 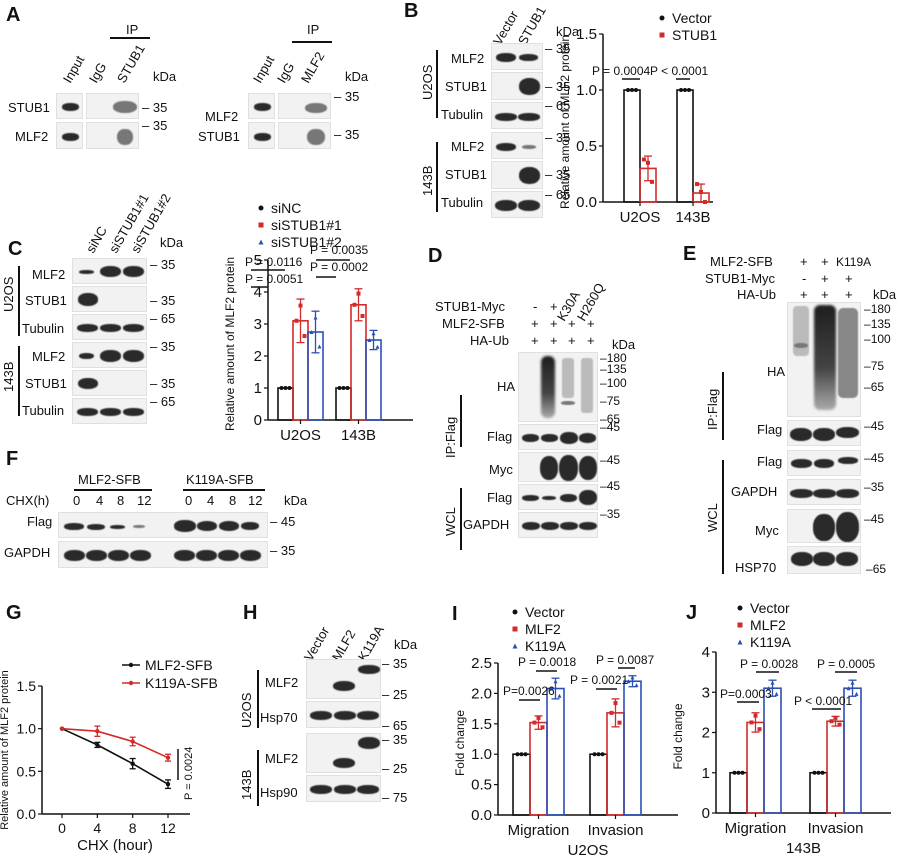 I want to click on panel-label-j: J, so click(x=692, y=613).